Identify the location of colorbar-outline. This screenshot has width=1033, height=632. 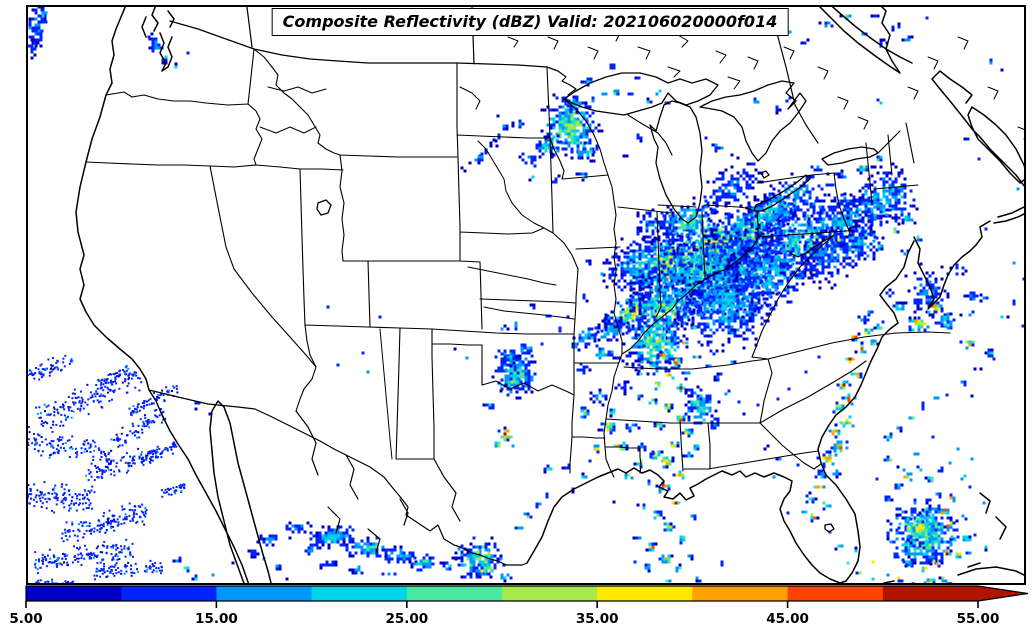
(527, 593).